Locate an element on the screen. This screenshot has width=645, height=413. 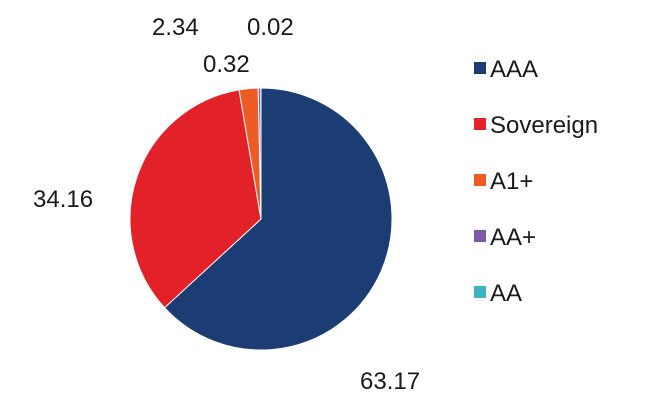
legend-swatch-aa is located at coordinates (480, 292).